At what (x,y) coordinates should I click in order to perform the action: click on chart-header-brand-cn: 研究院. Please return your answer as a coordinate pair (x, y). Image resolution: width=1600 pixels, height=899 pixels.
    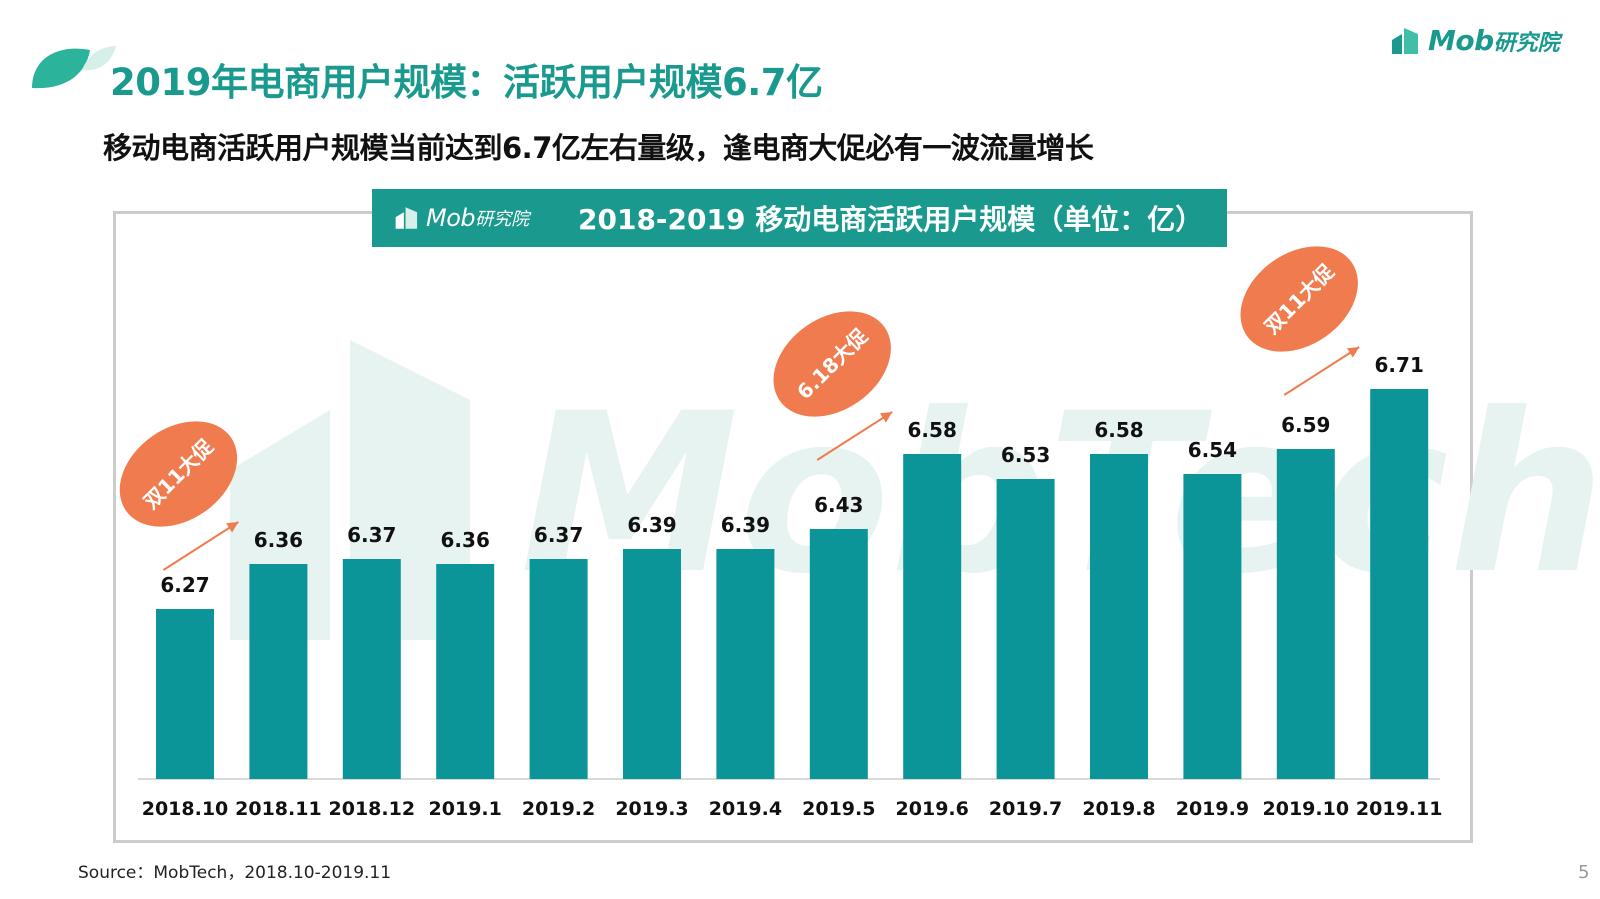
    Looking at the image, I should click on (502, 219).